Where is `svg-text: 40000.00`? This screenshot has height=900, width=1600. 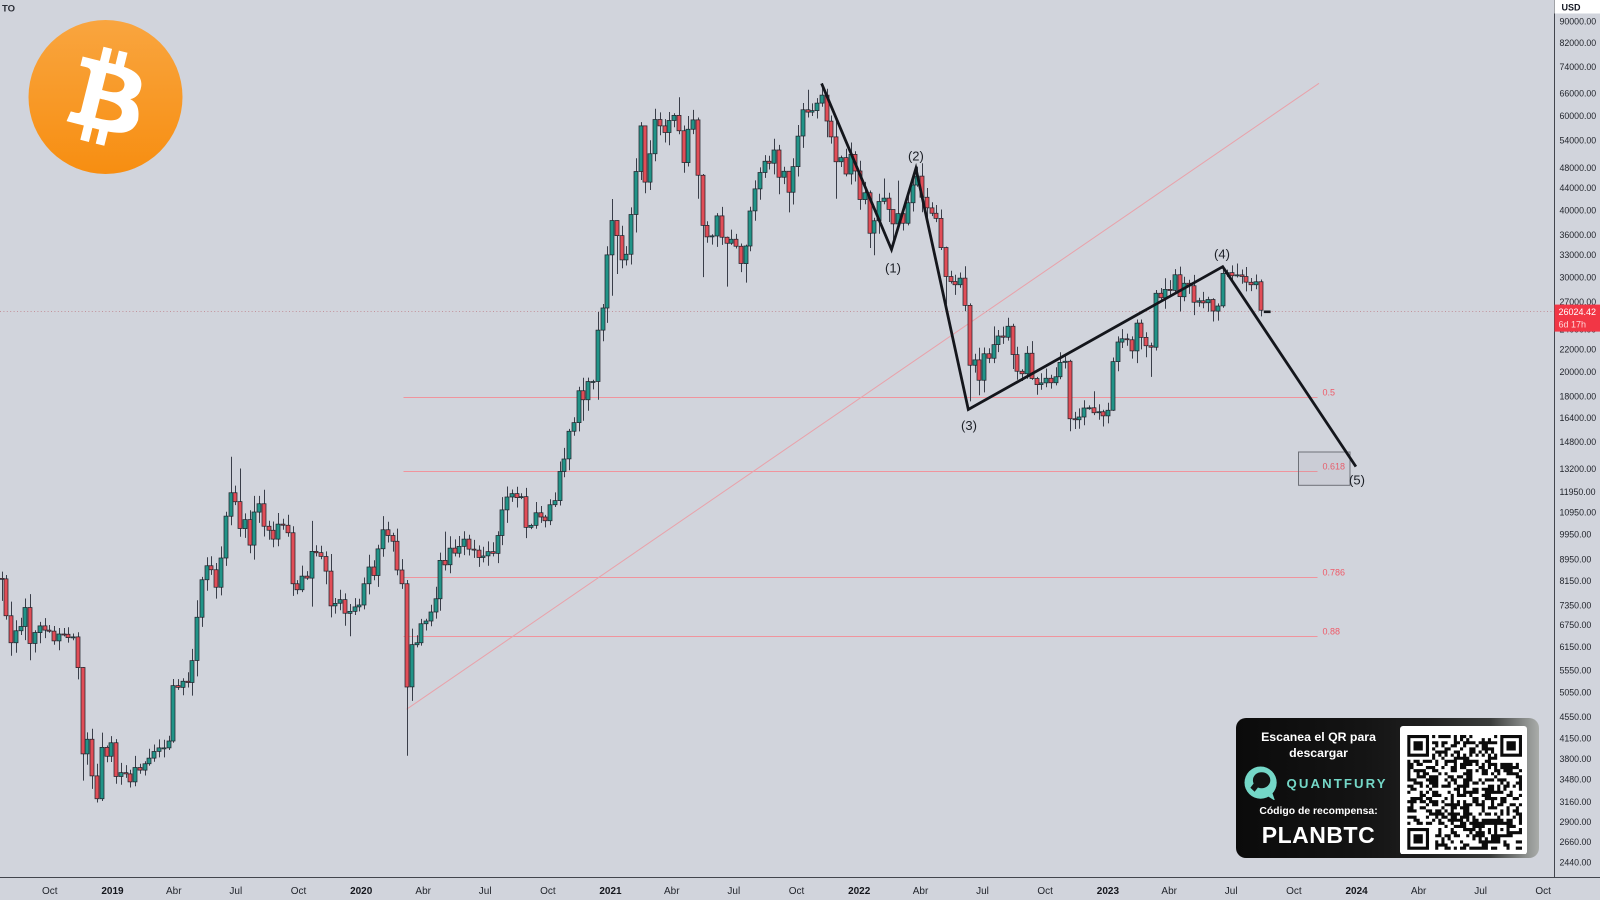
svg-text: 40000.00 is located at coordinates (1578, 210).